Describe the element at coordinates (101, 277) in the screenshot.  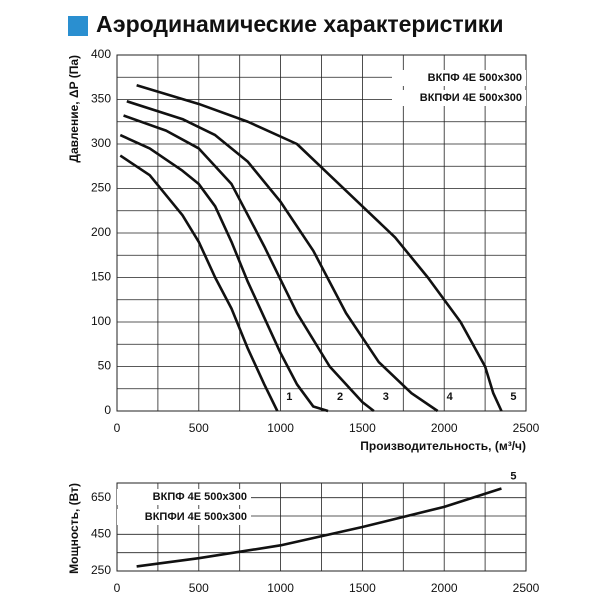
I see `y-tick-label: 150` at that location.